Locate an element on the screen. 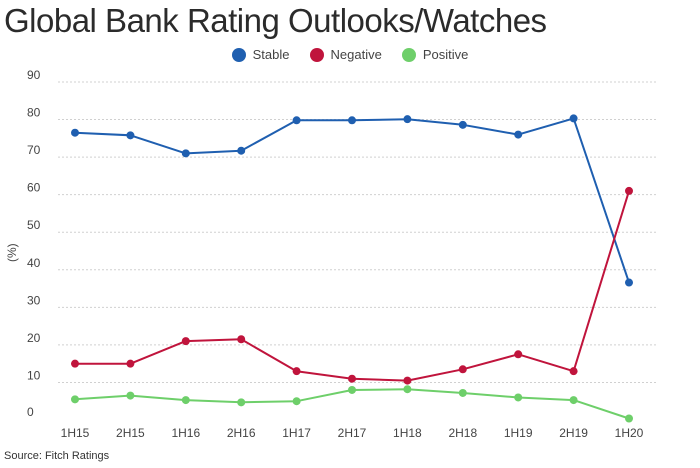 The height and width of the screenshot is (468, 700). y-tick-10: 10 is located at coordinates (34, 375).